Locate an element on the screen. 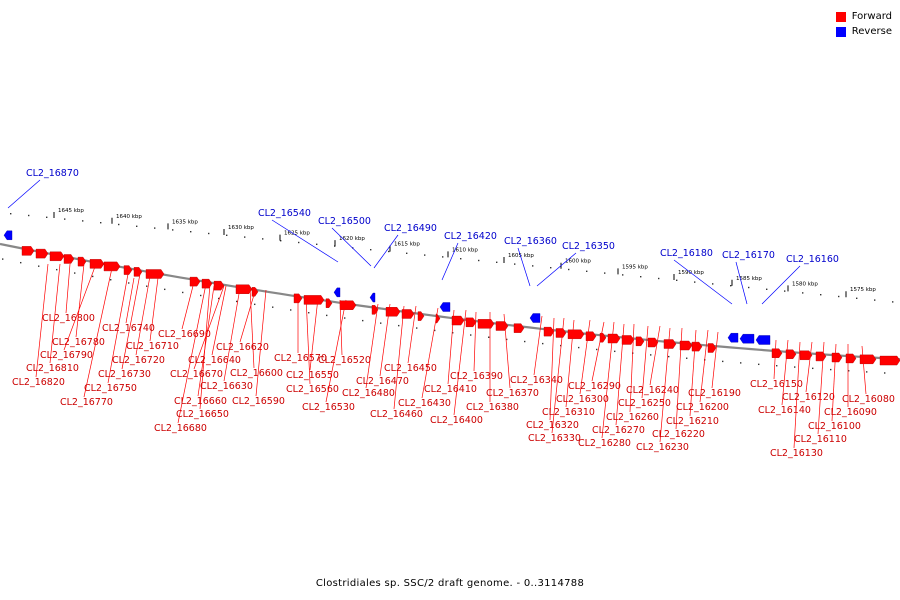  forward-gene-label: CL2_16520 is located at coordinates (344, 360).